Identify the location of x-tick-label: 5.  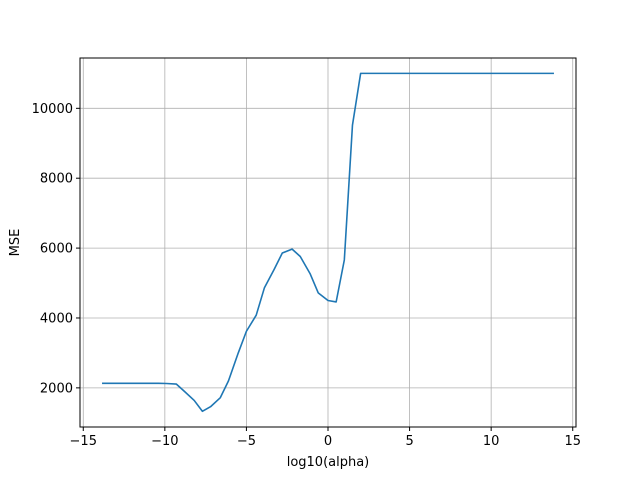
(409, 441).